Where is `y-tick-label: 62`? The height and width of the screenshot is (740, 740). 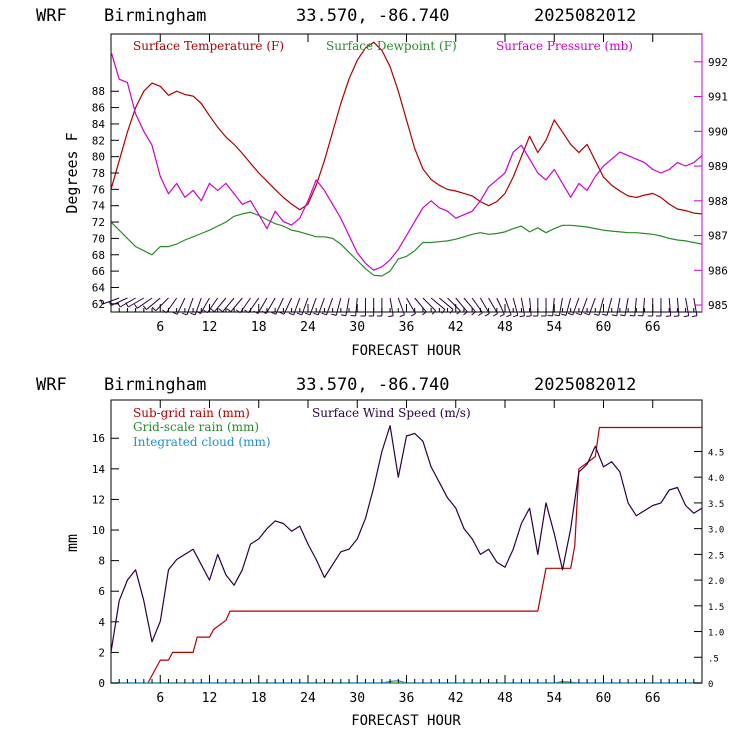
y-tick-label: 62 is located at coordinates (98, 304).